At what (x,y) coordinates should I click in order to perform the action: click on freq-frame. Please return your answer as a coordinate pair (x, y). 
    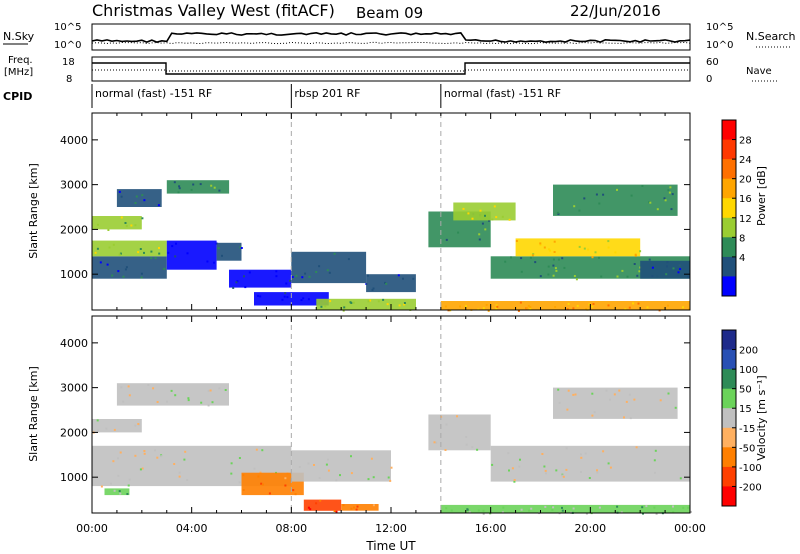
    Looking at the image, I should click on (391, 69).